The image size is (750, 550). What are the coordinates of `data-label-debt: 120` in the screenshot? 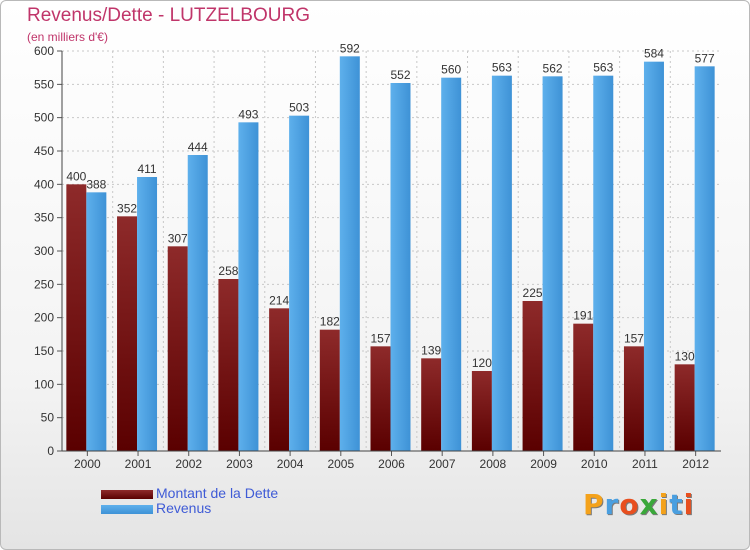 It's located at (482, 363).